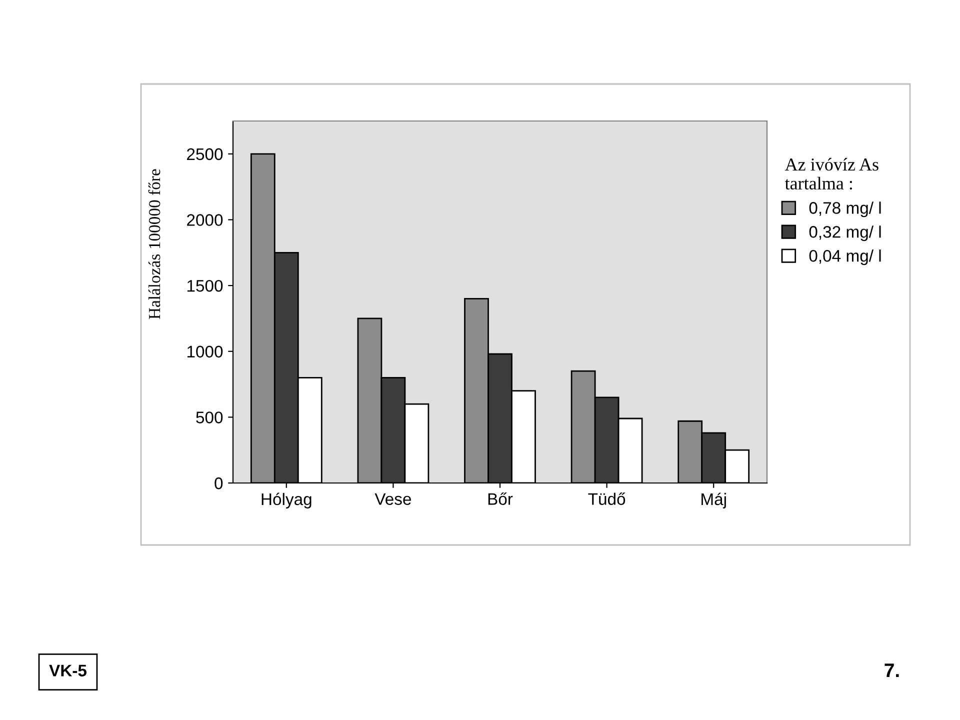  What do you see at coordinates (845, 234) in the screenshot?
I see `legend-label: 0,32 mg/ l` at bounding box center [845, 234].